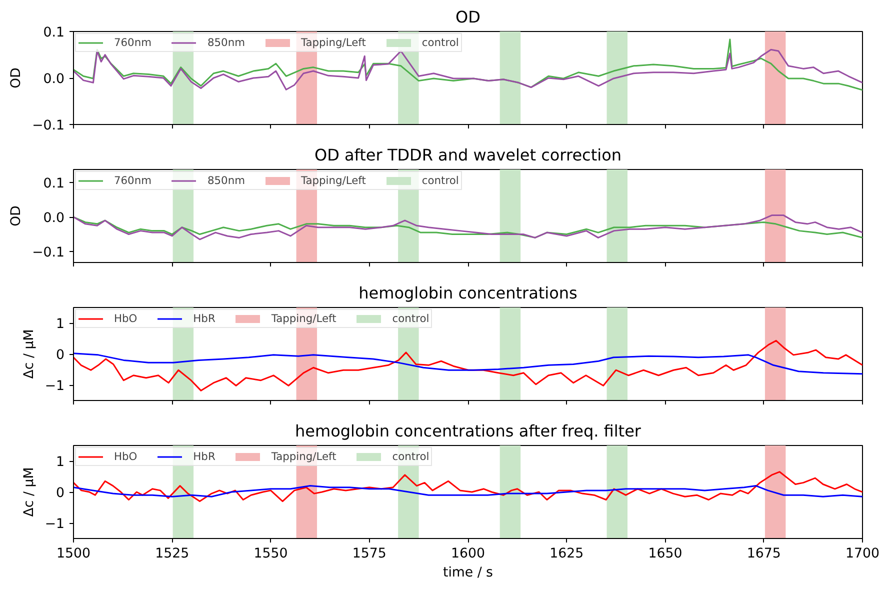 Image resolution: width=889 pixels, height=590 pixels. Describe the element at coordinates (665, 554) in the screenshot. I see `x-tick-label: 1650` at that location.